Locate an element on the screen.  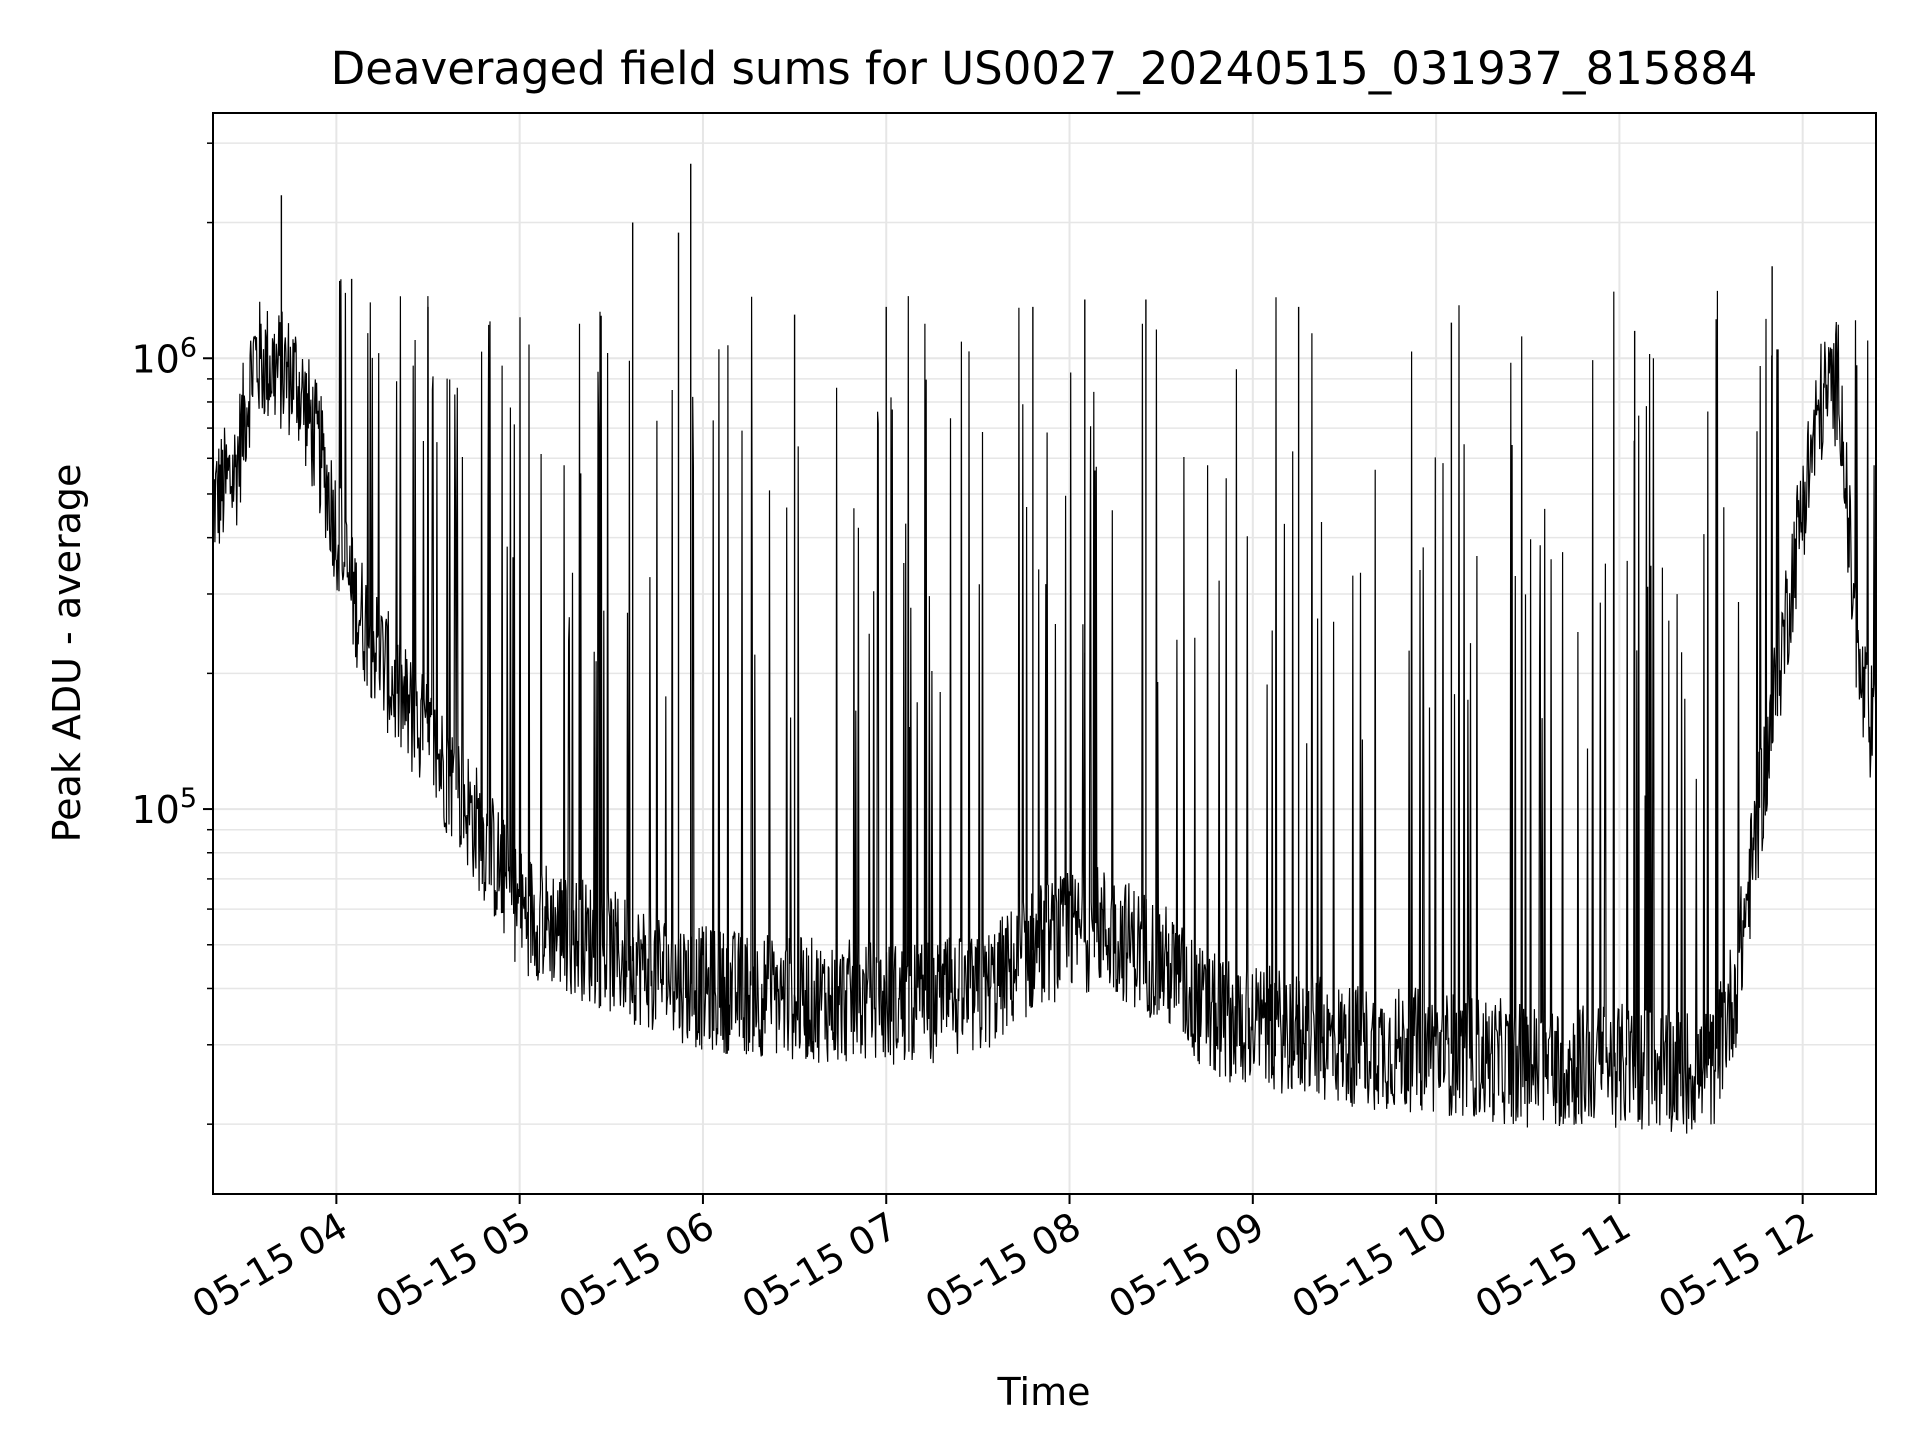
y-axis-label: Peak ADU - average is located at coordinates (67, 653).